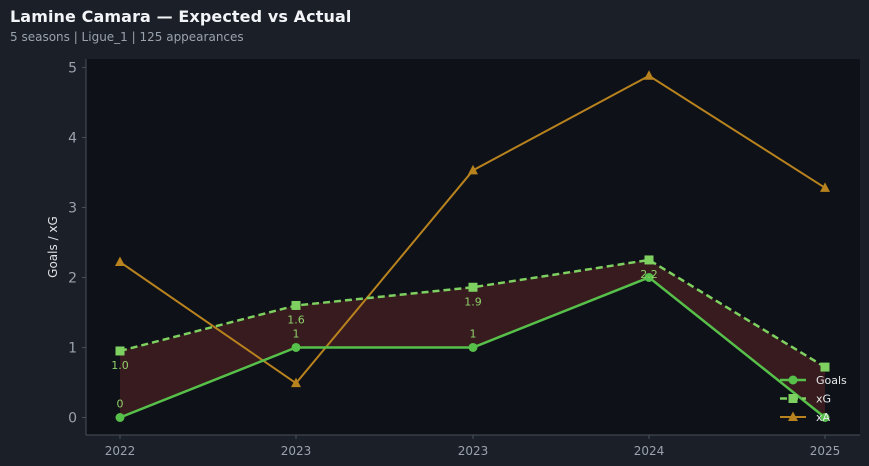 This screenshot has height=466, width=869. I want to click on legend-marker-xg, so click(793, 398).